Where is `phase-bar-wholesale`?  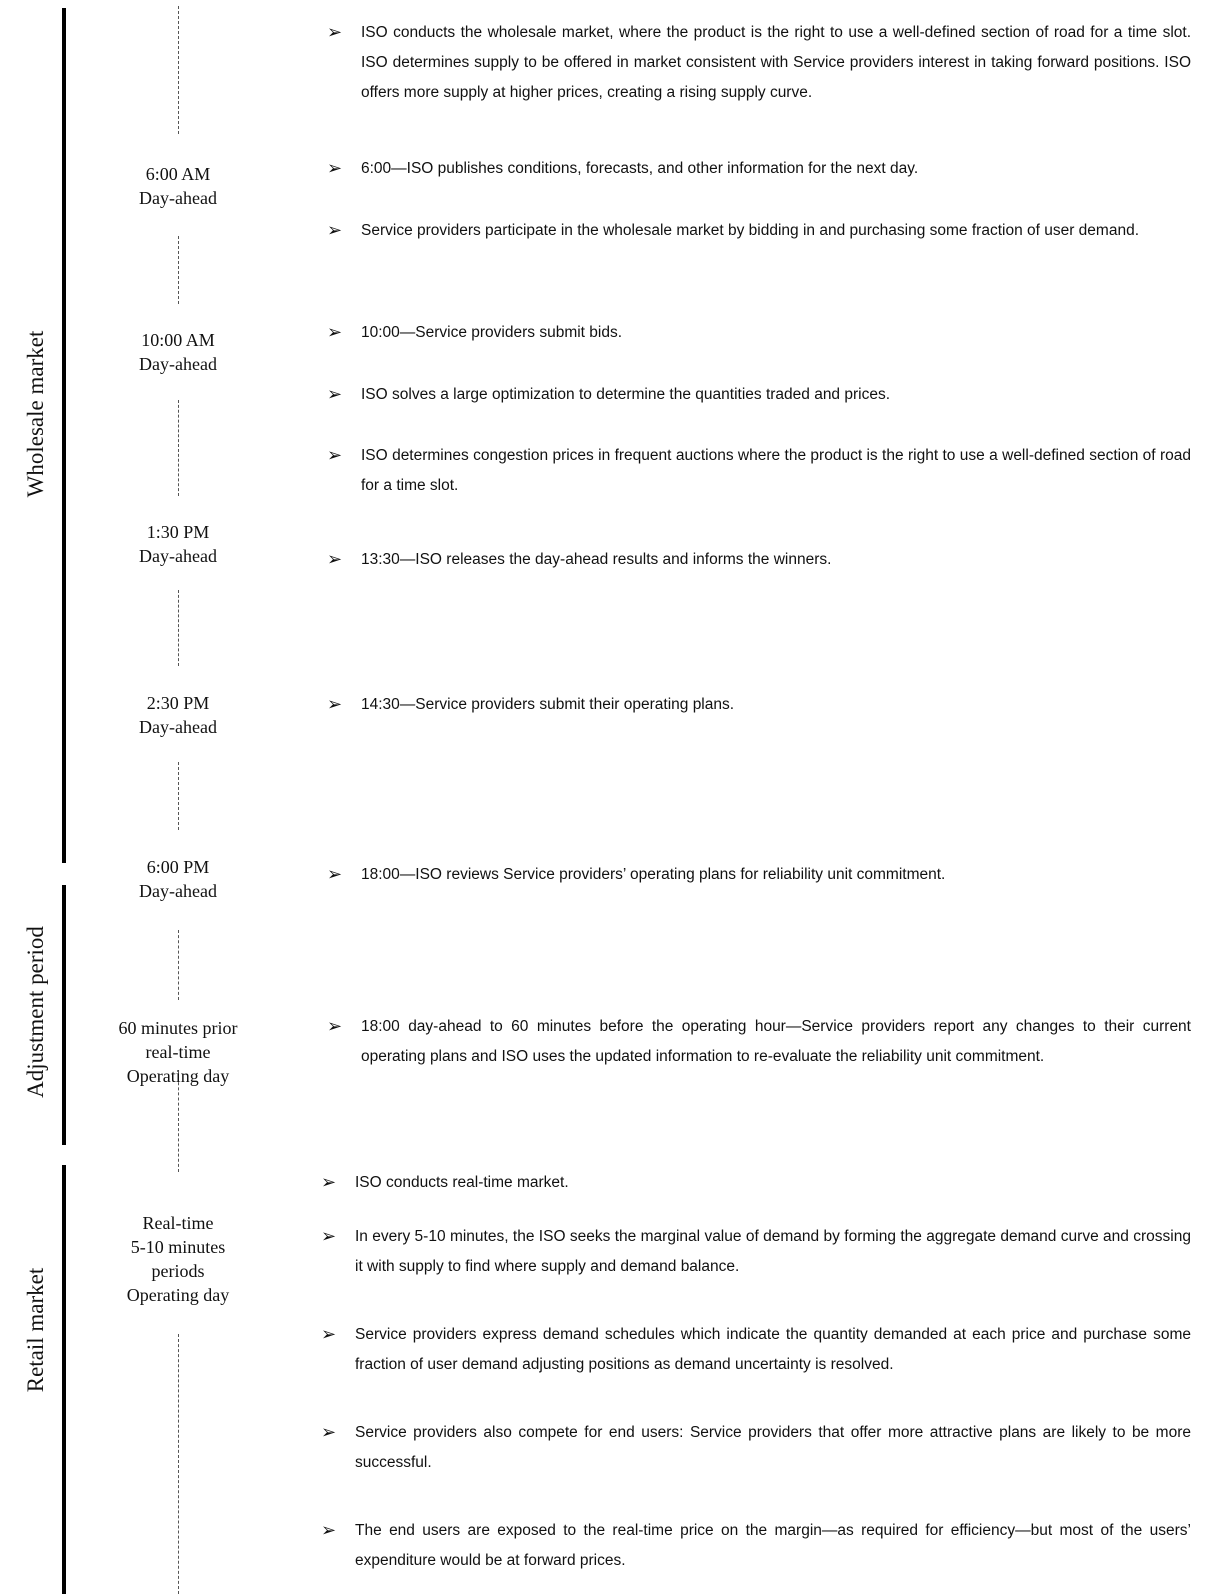
phase-bar-wholesale is located at coordinates (64, 435).